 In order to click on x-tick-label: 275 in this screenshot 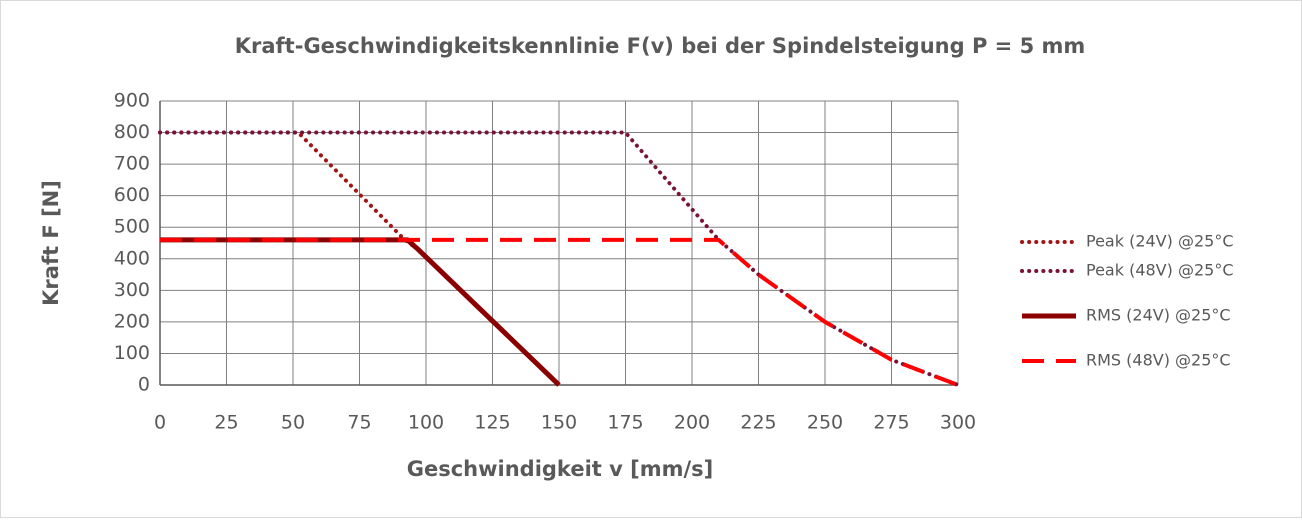, I will do `click(891, 423)`.